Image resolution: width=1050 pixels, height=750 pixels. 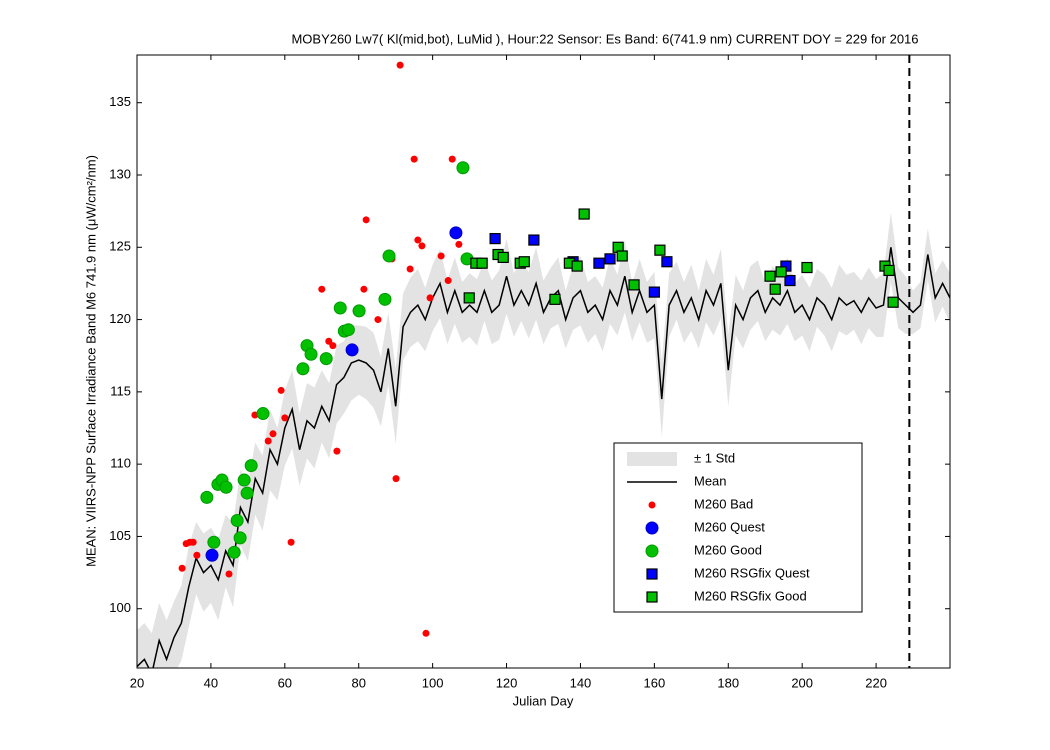 I want to click on x-tick-label: 120, so click(x=507, y=682).